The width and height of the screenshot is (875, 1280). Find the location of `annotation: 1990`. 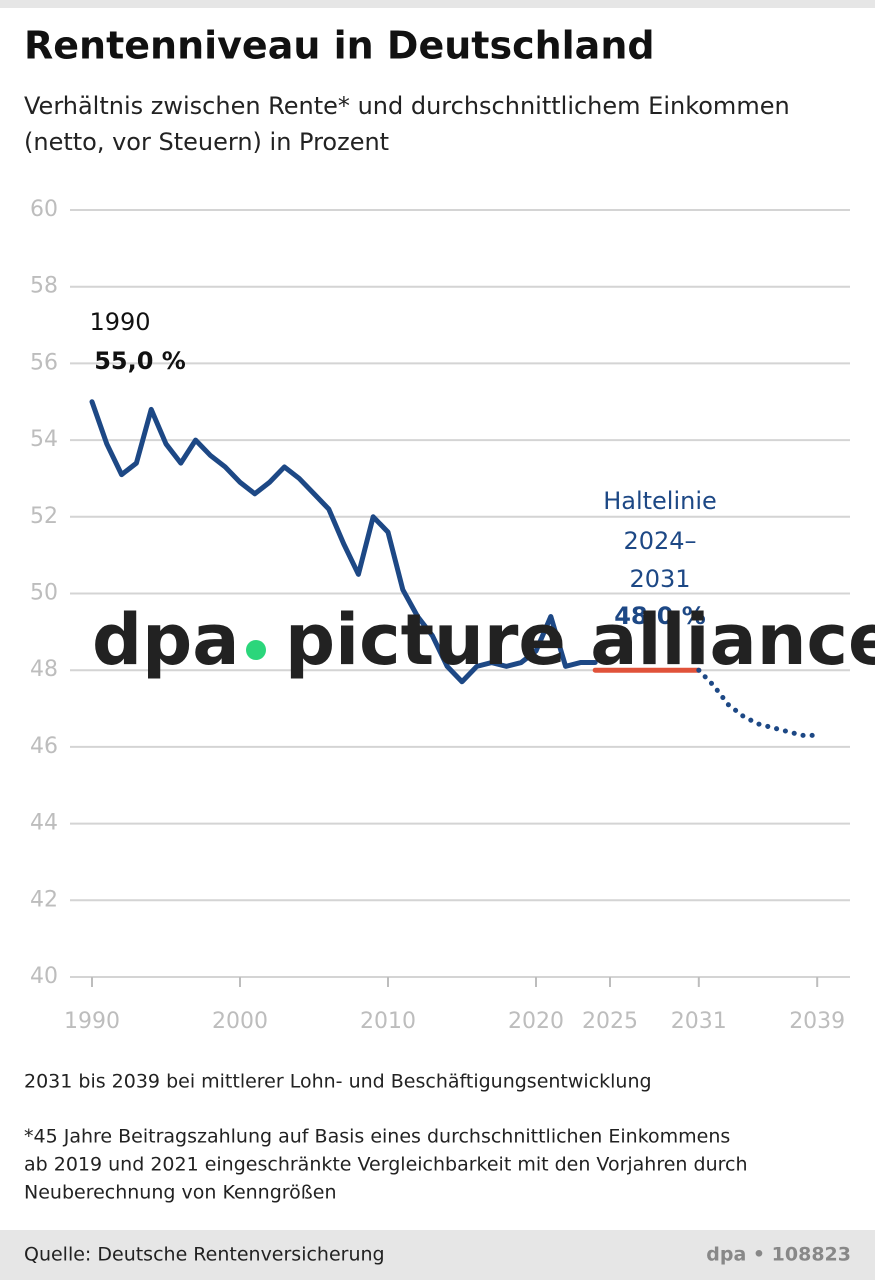

annotation: 1990 is located at coordinates (119, 322).